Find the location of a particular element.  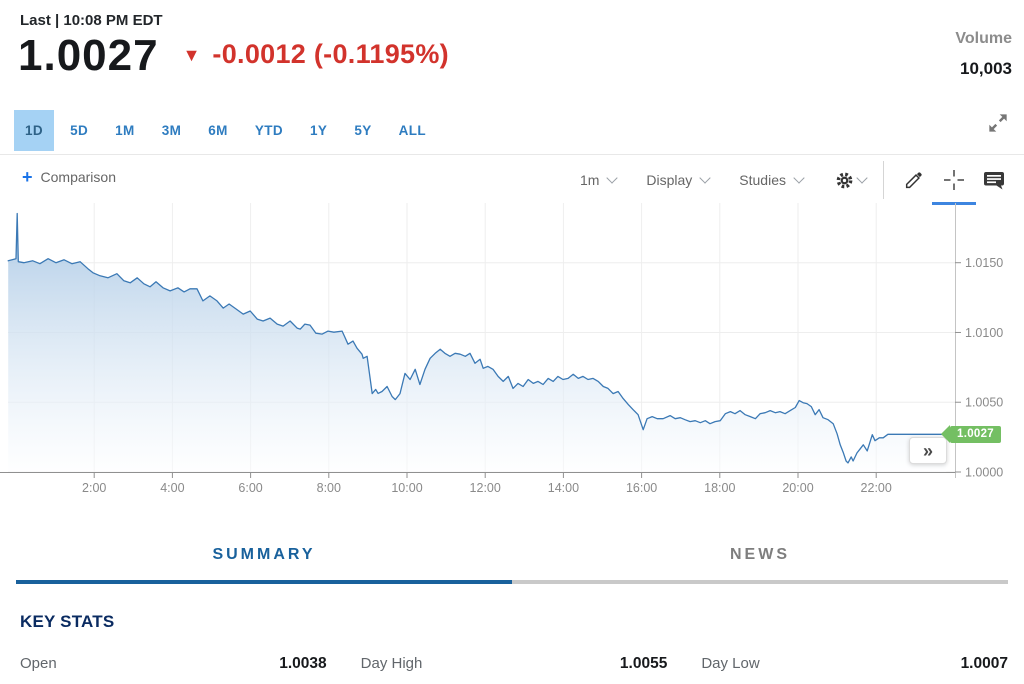

news-panel-icon is located at coordinates (994, 181).